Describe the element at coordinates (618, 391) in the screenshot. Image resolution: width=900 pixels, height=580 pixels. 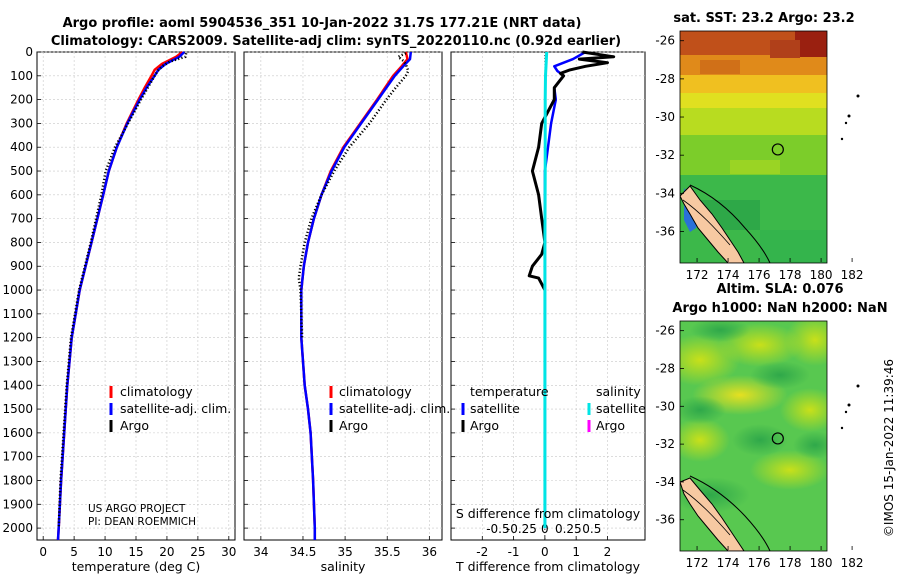
I see `legend-header-salinity: salinity` at that location.